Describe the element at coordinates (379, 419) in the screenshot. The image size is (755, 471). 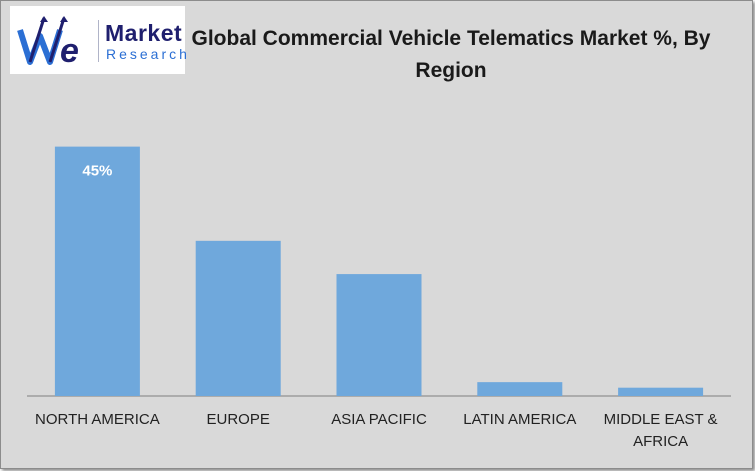
I see `x-tick-label-2: ASIA PACIFIC` at that location.